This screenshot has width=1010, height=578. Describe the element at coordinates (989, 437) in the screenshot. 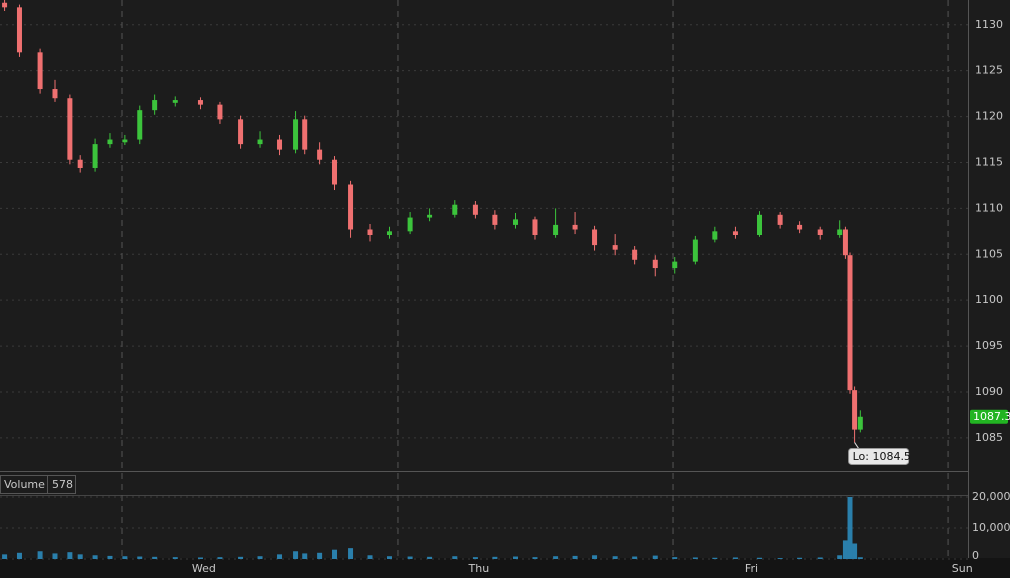

I see `y-tick-label: 1085` at that location.